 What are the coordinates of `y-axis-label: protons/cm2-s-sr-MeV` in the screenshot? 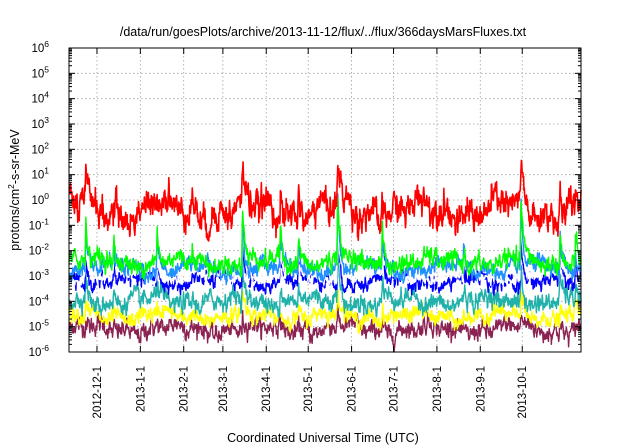 It's located at (14, 190).